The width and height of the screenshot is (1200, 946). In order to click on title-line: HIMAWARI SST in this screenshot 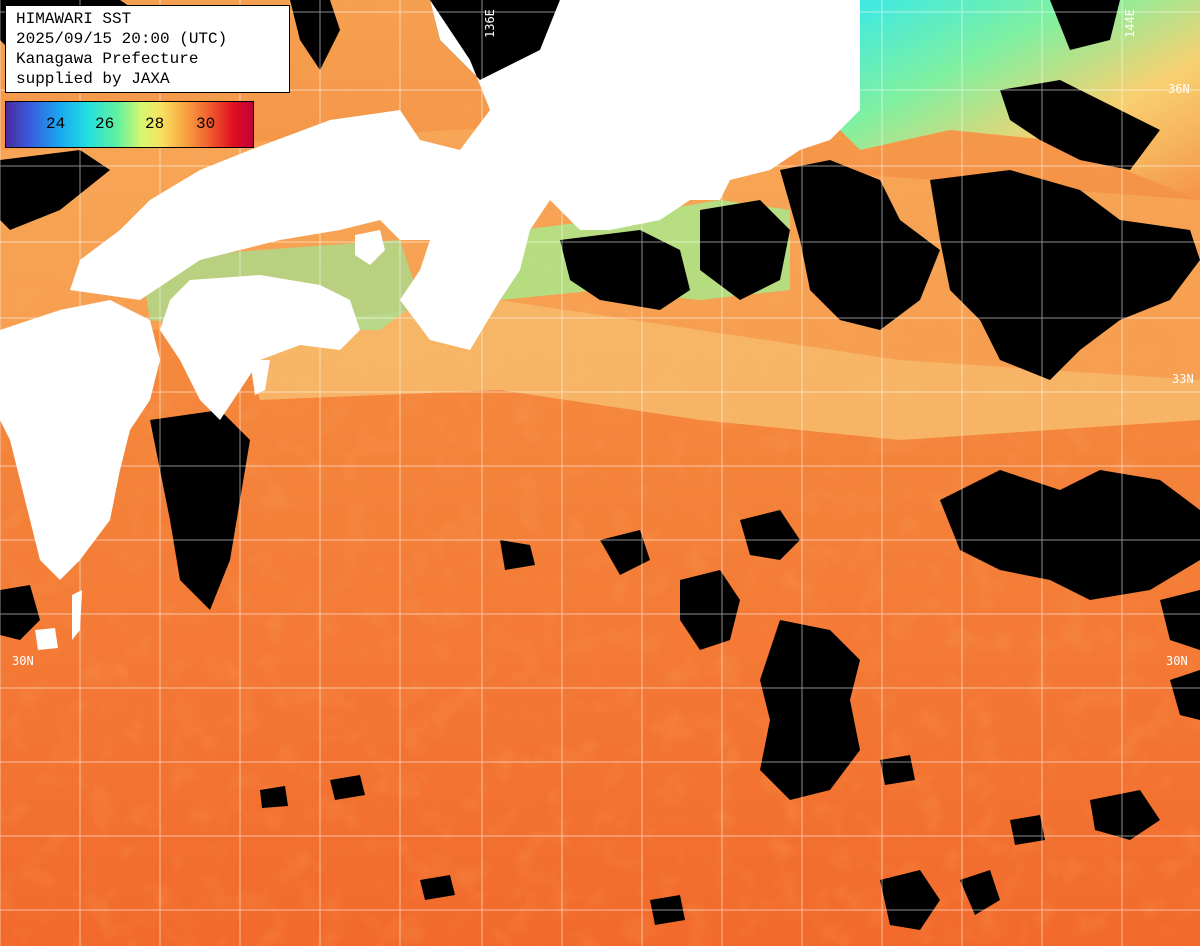, I will do `click(74, 19)`.